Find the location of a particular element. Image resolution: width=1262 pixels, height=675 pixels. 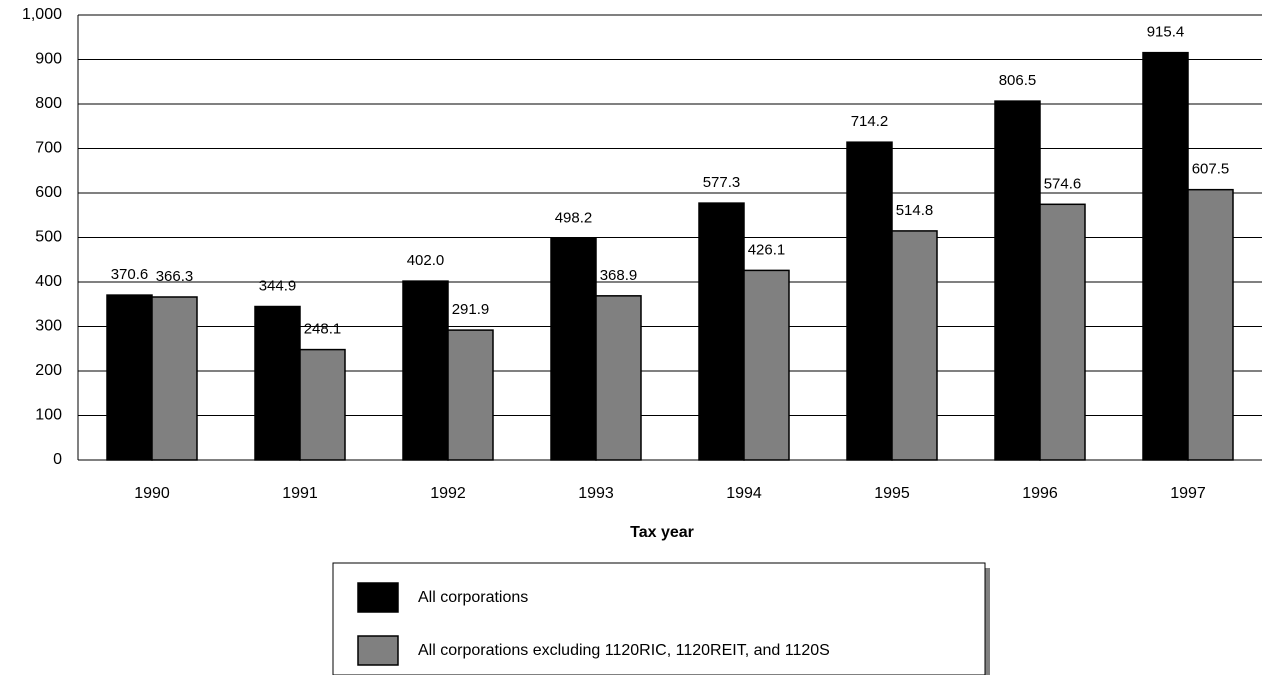

value-label: 370.6 is located at coordinates (130, 274).